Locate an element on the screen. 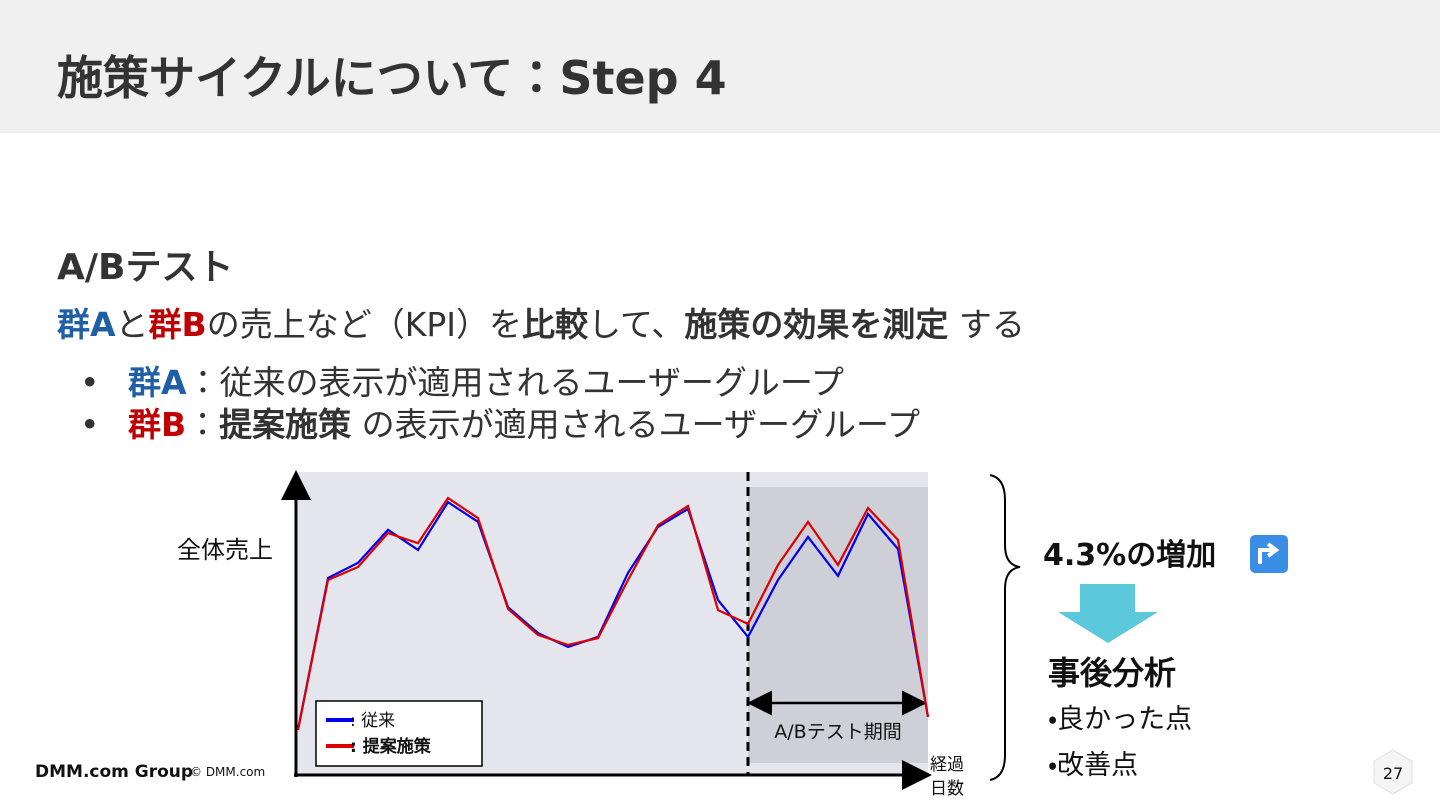 The width and height of the screenshot is (1440, 810). text: する is located at coordinates (986, 324).